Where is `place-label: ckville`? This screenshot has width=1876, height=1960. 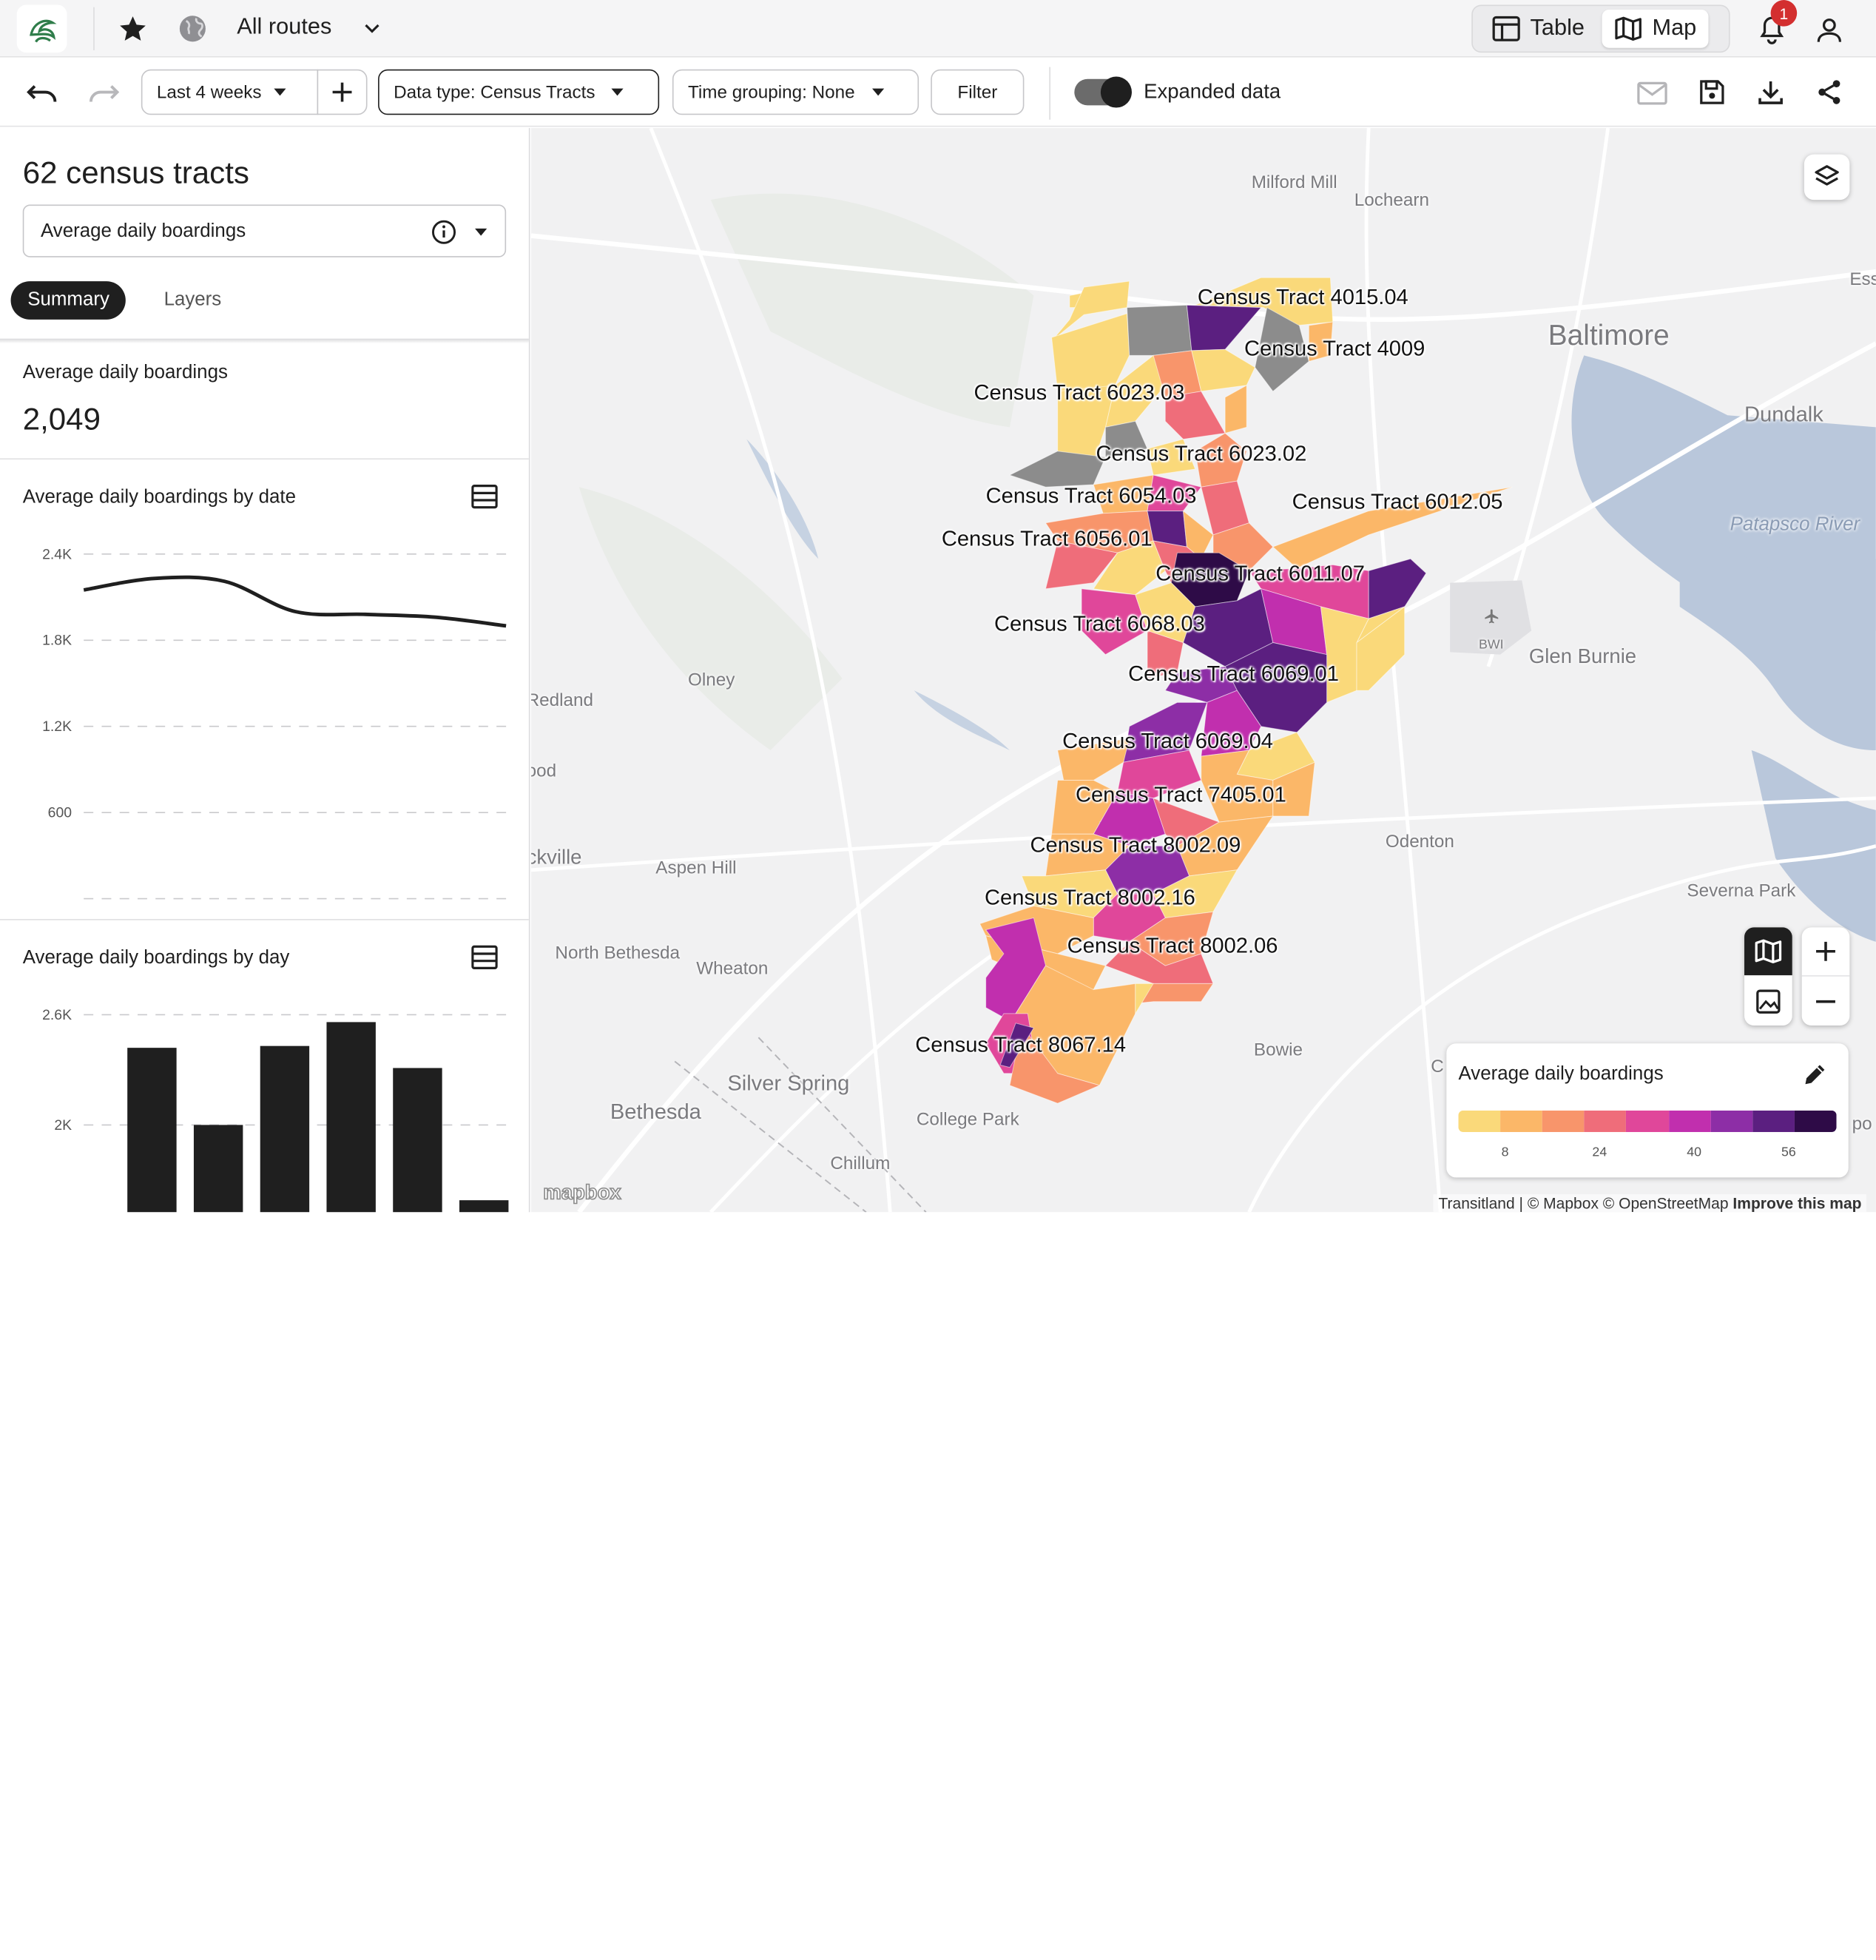 place-label: ckville is located at coordinates (556, 857).